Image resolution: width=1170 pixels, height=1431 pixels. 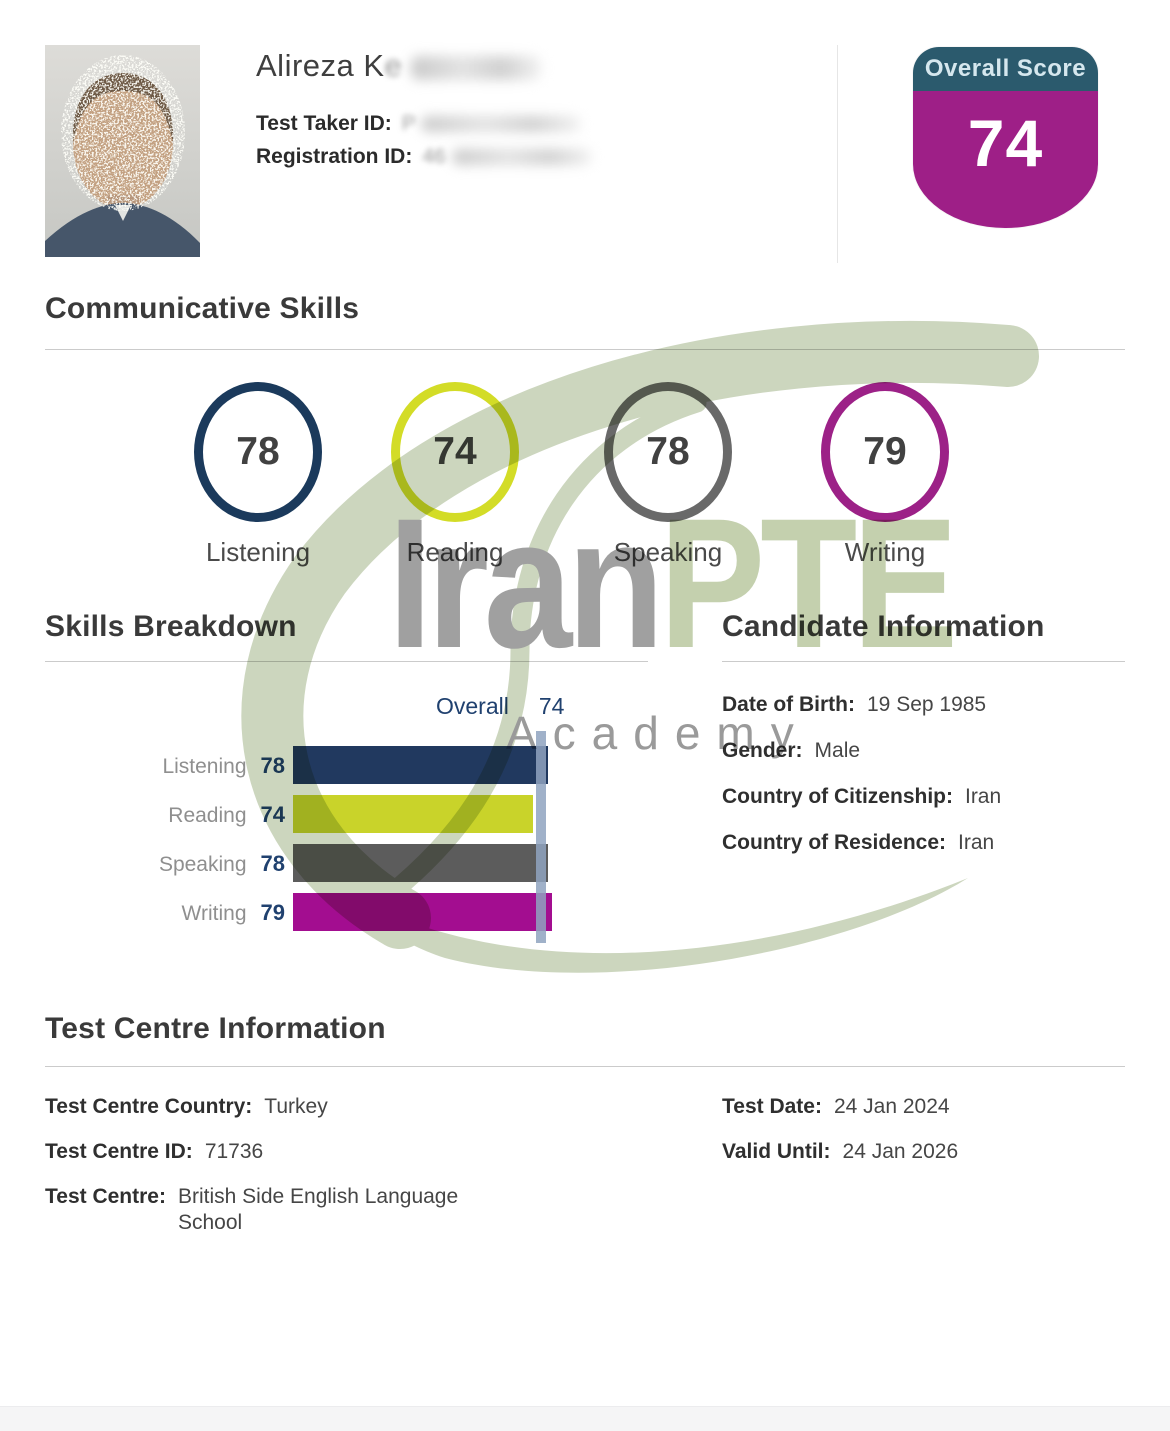 I want to click on overall-score-value: 74, so click(x=1005, y=143).